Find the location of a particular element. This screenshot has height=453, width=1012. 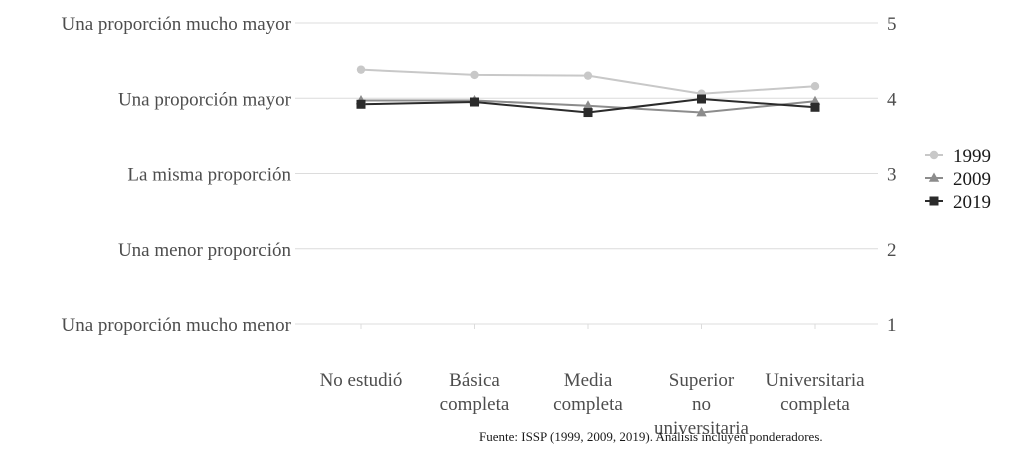

y-tick-label-right: 2 is located at coordinates (892, 250).